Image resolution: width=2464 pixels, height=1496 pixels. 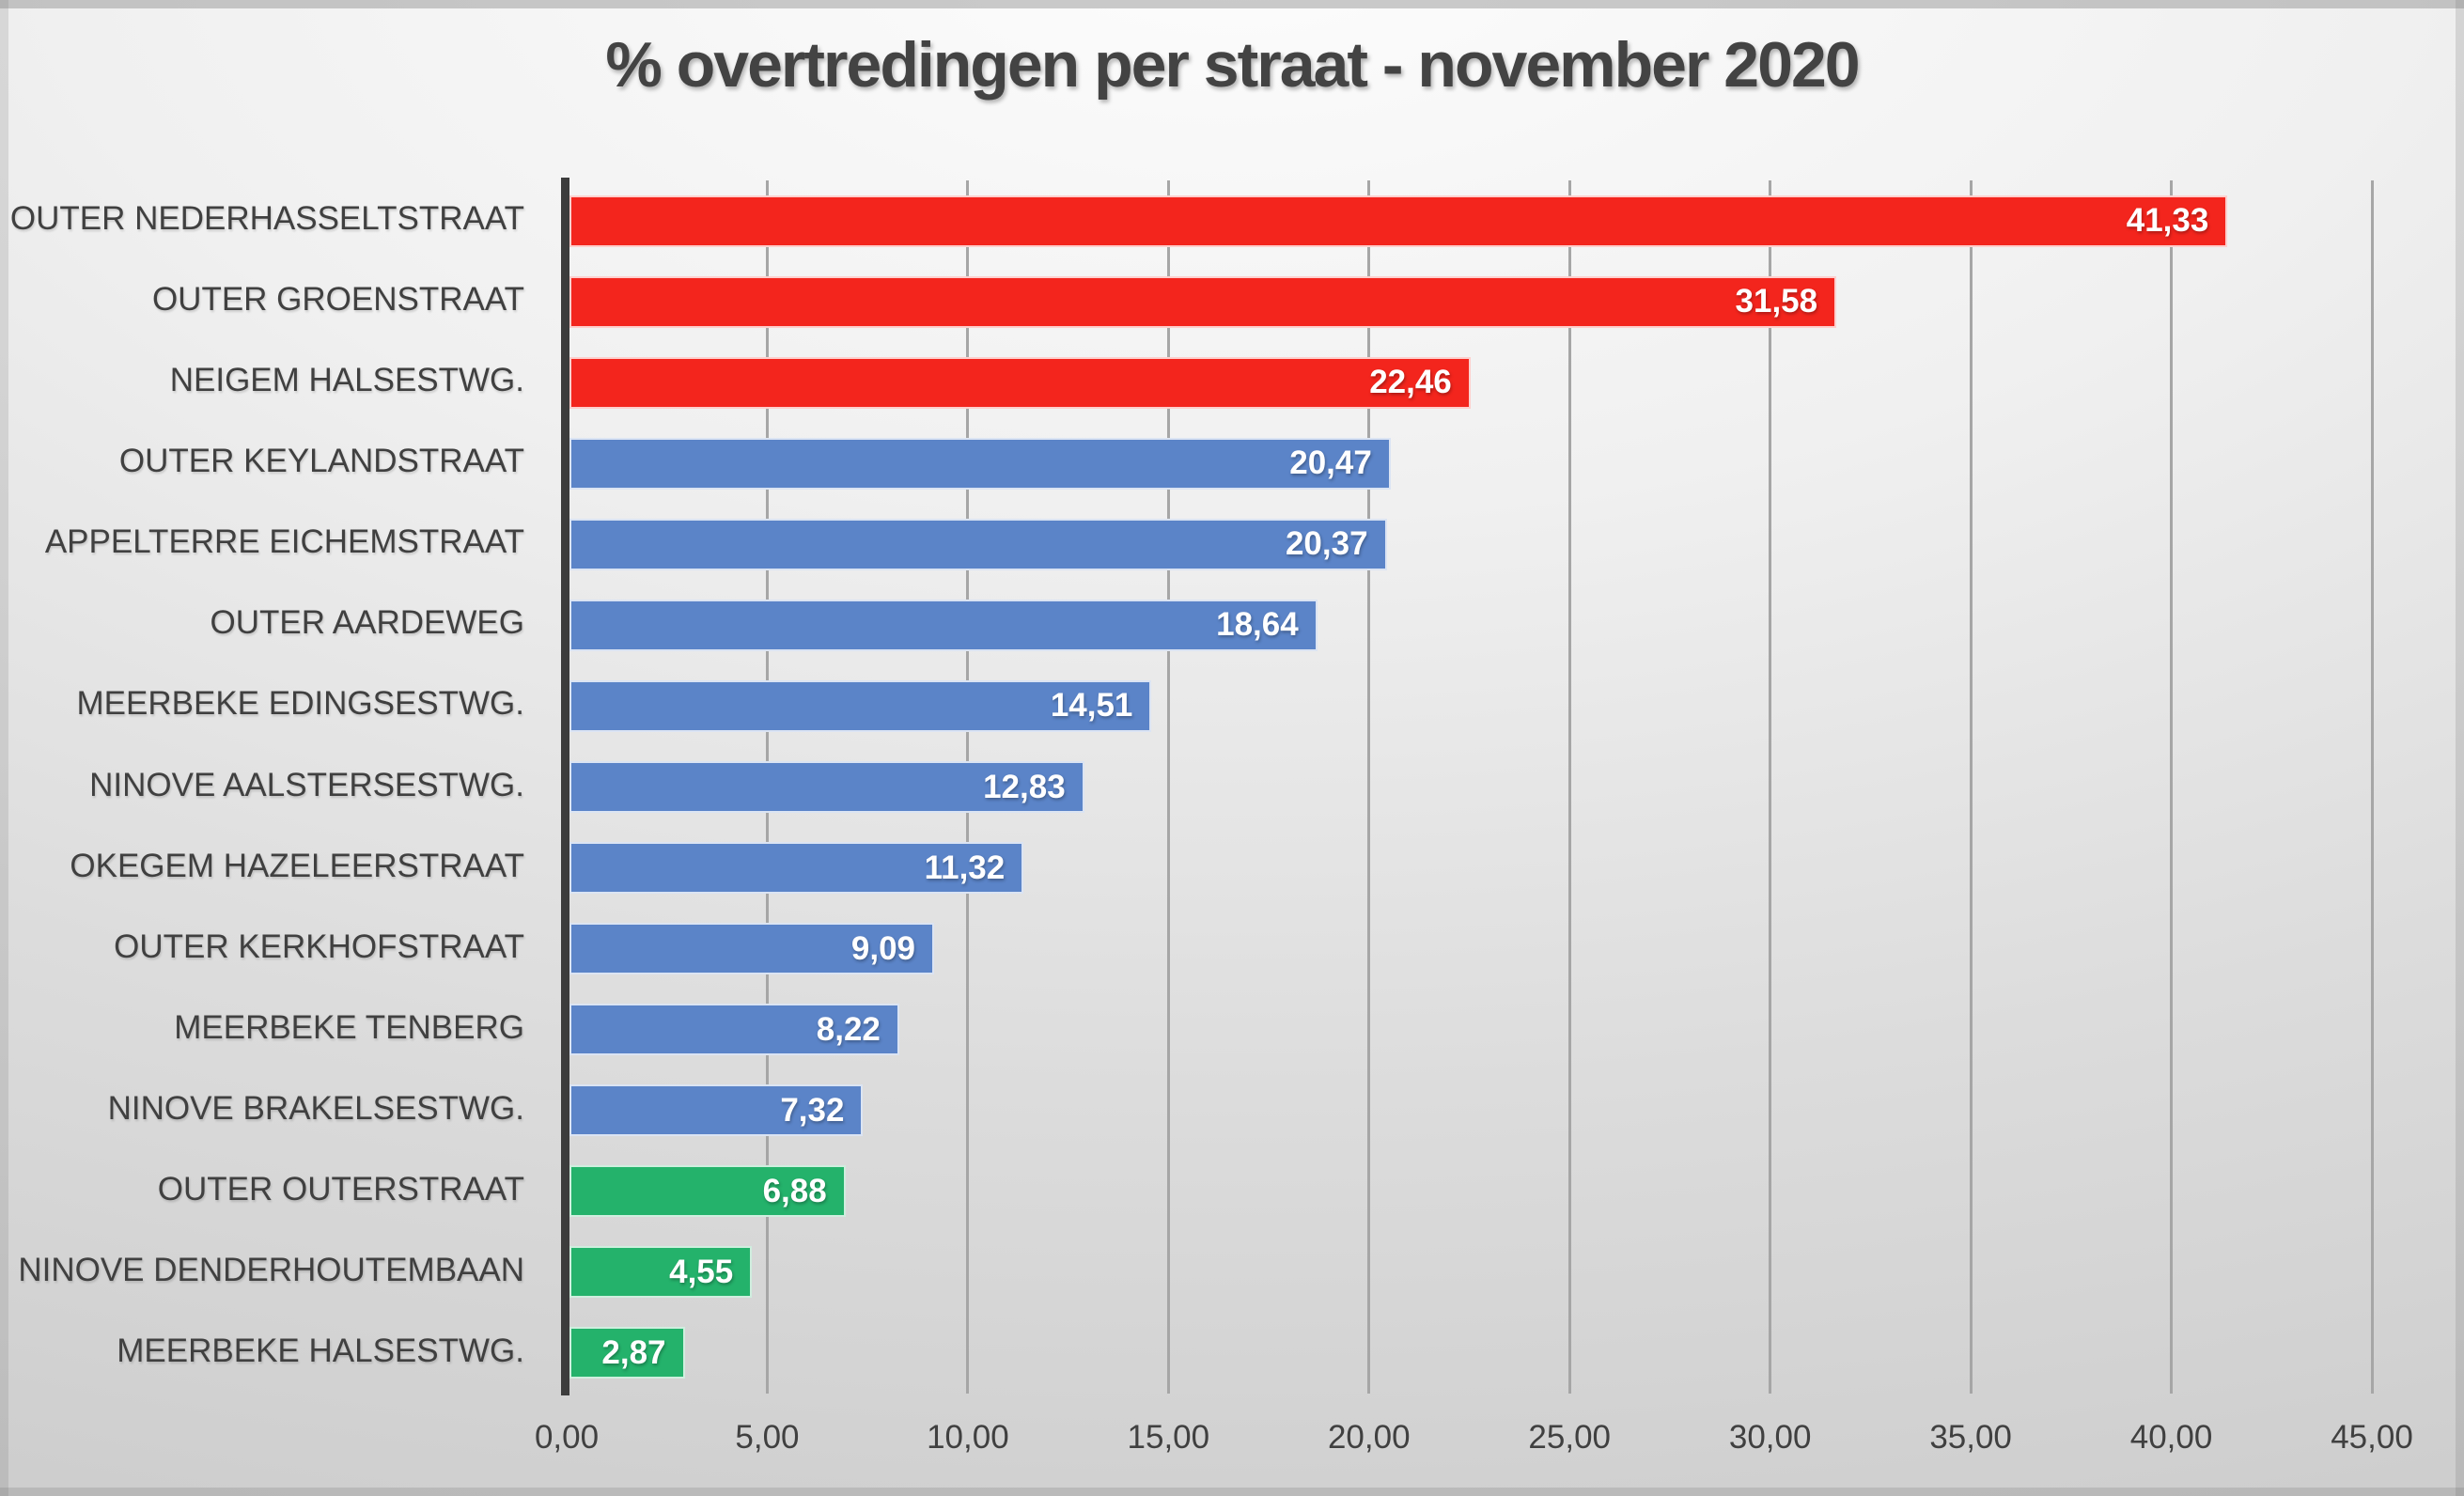 What do you see at coordinates (1770, 1437) in the screenshot?
I see `x-axis-tick-label: 30,00` at bounding box center [1770, 1437].